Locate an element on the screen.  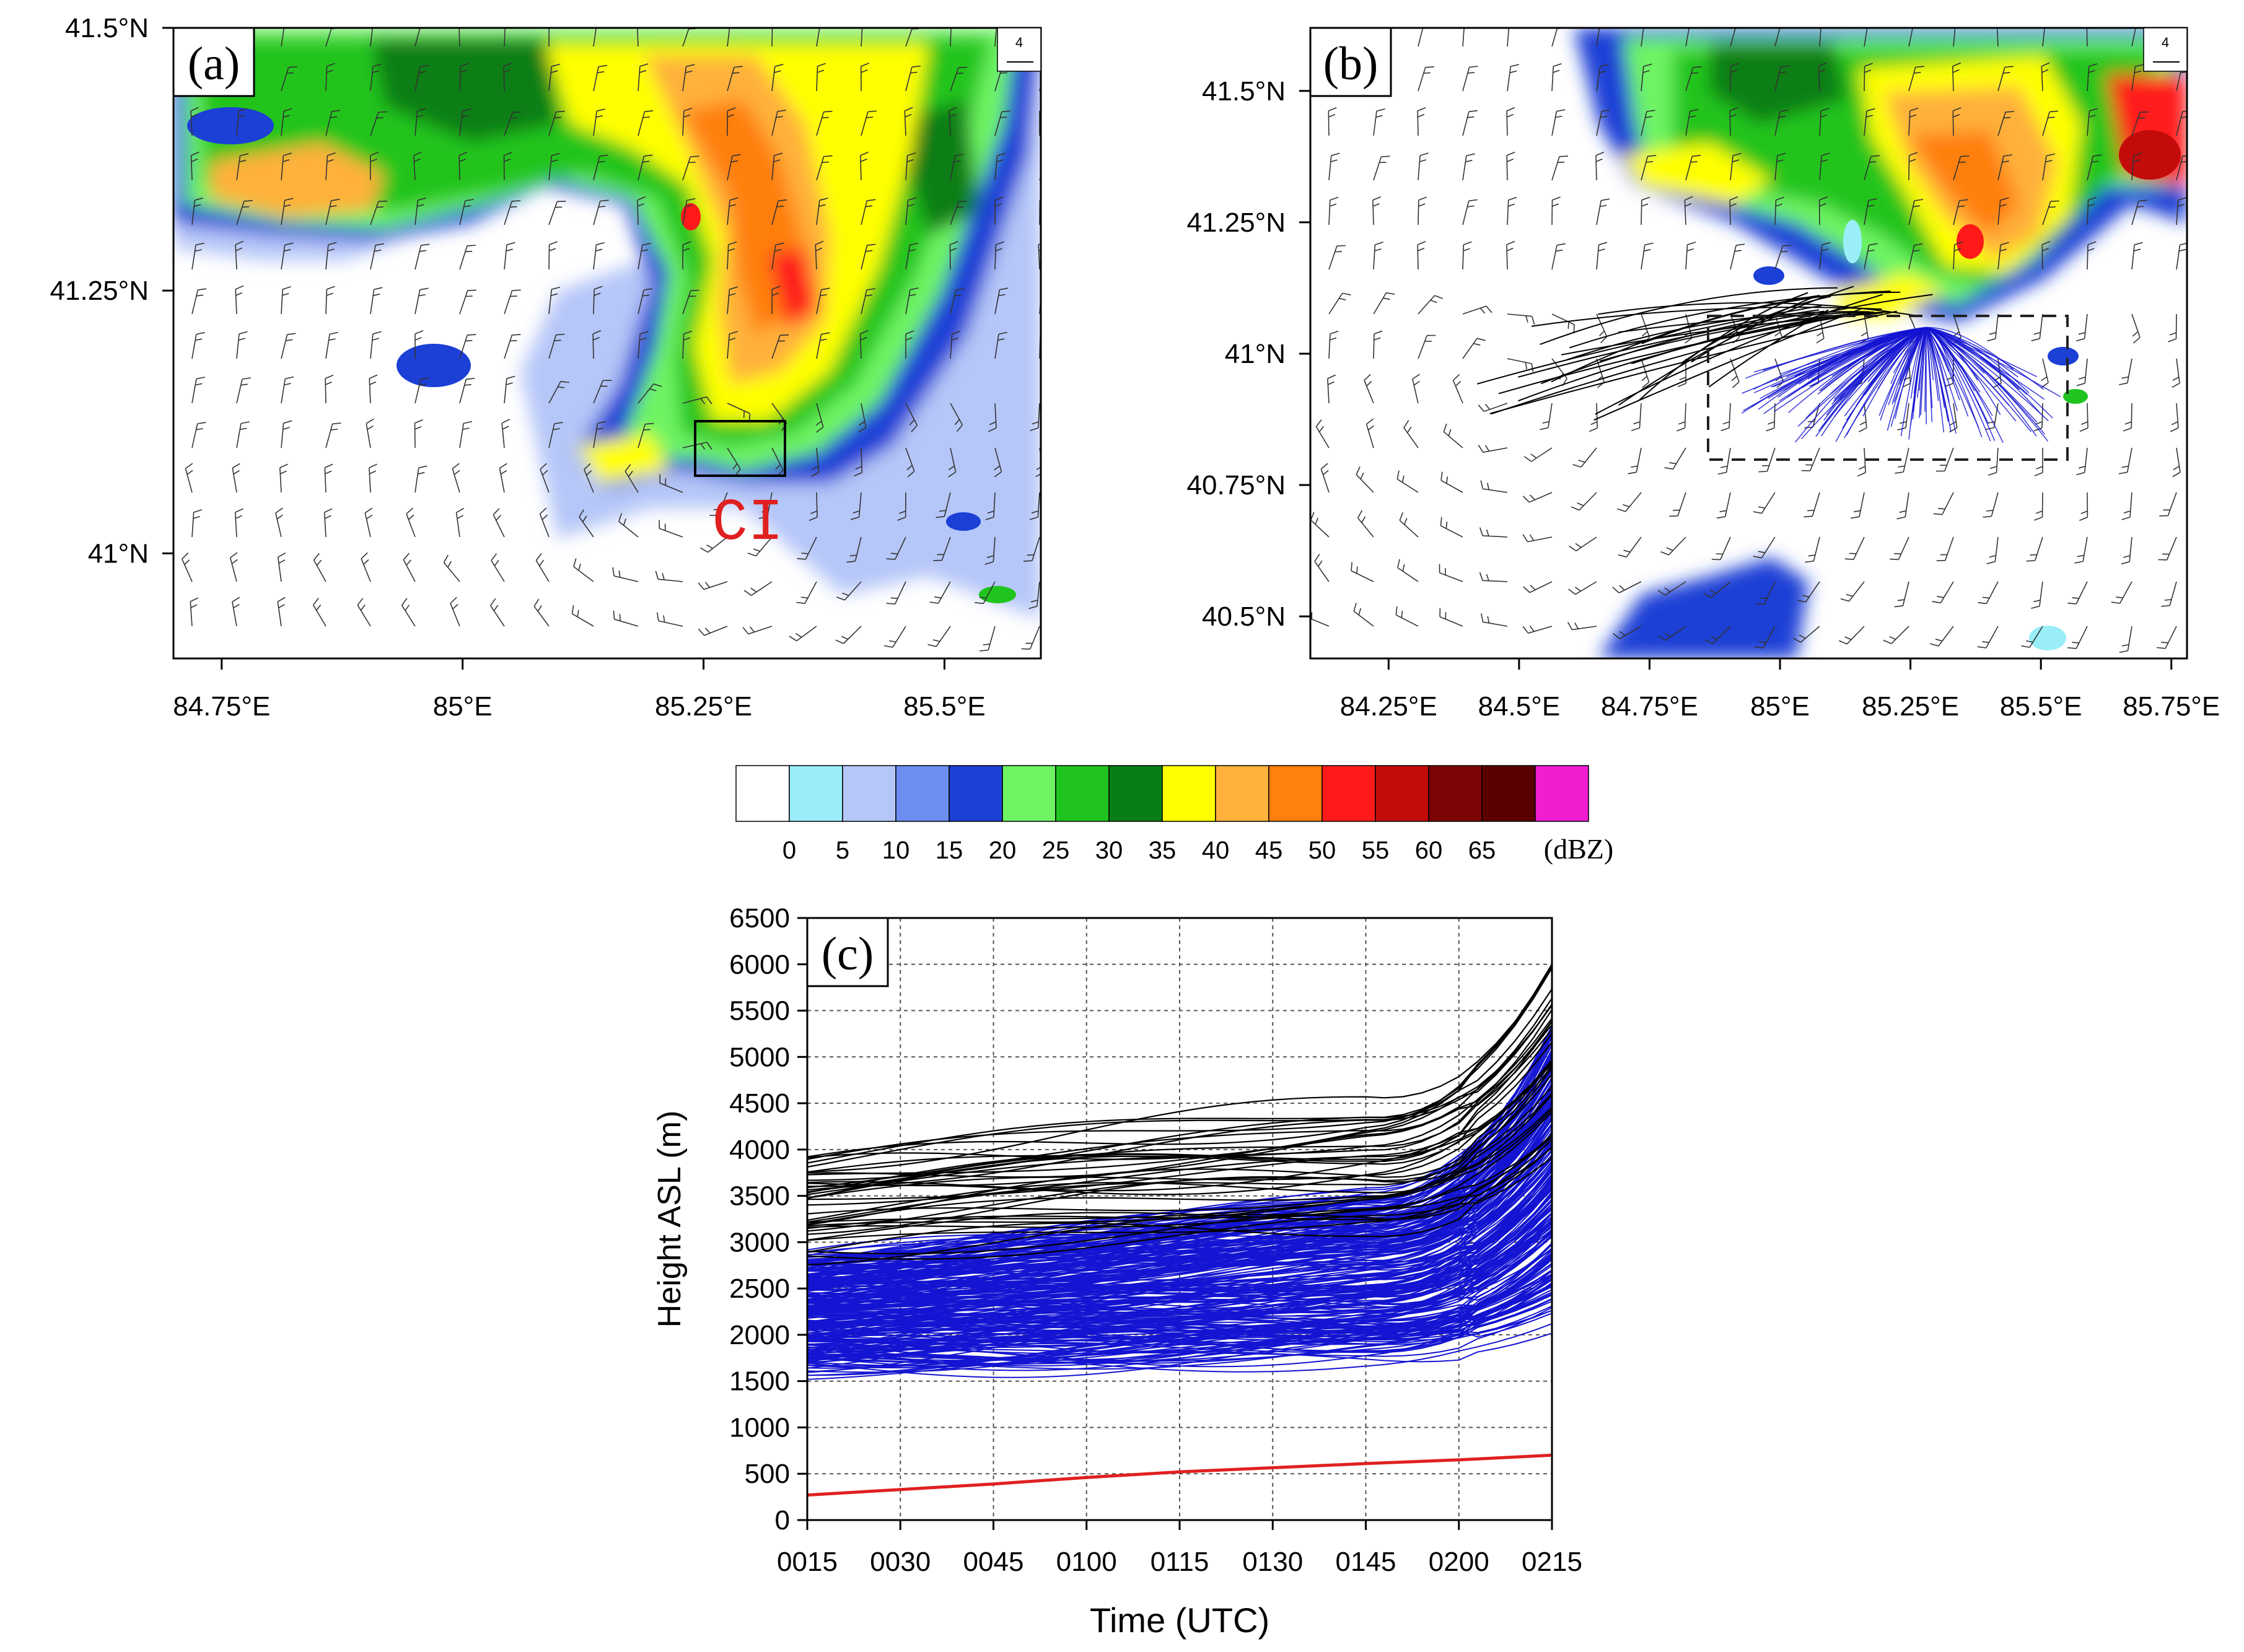
panel-a-frame is located at coordinates (607, 343).